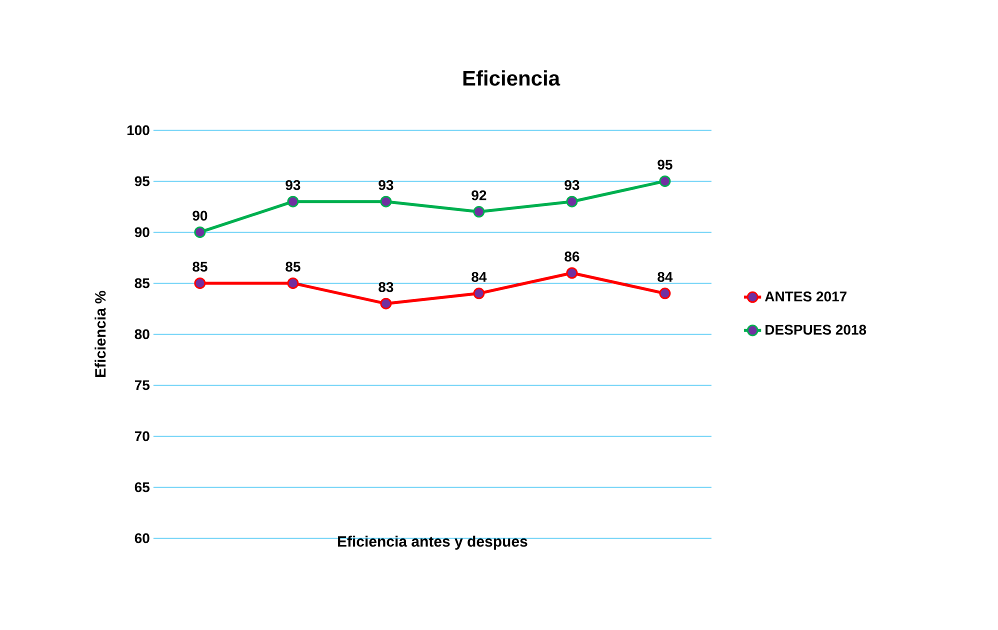 The width and height of the screenshot is (998, 630). I want to click on chart-title: Eficiencia, so click(511, 78).